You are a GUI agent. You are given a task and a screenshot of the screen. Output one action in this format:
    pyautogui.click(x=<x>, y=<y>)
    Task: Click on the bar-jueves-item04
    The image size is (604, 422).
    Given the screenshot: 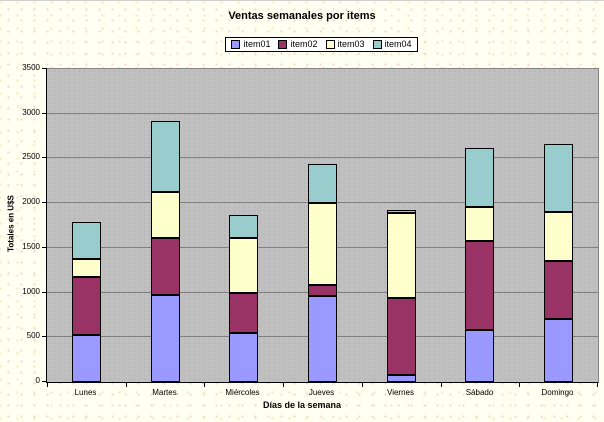 What is the action you would take?
    pyautogui.click(x=322, y=183)
    